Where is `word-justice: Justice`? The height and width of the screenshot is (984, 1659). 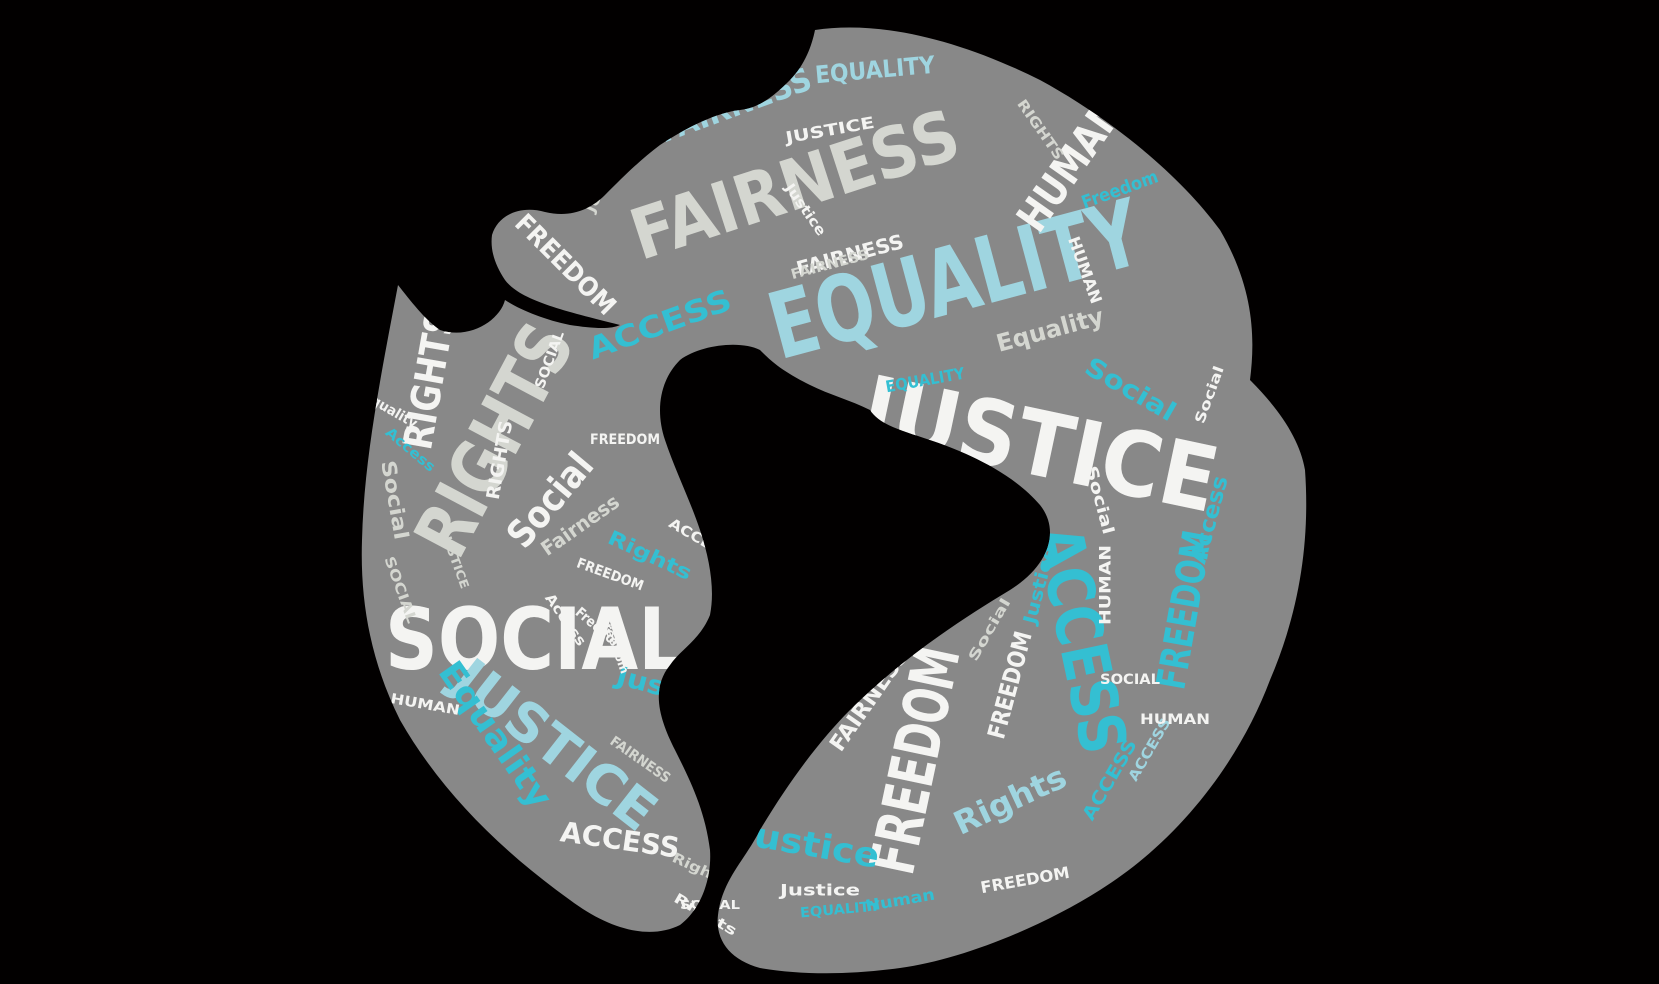
word-justice: Justice is located at coordinates (820, 890).